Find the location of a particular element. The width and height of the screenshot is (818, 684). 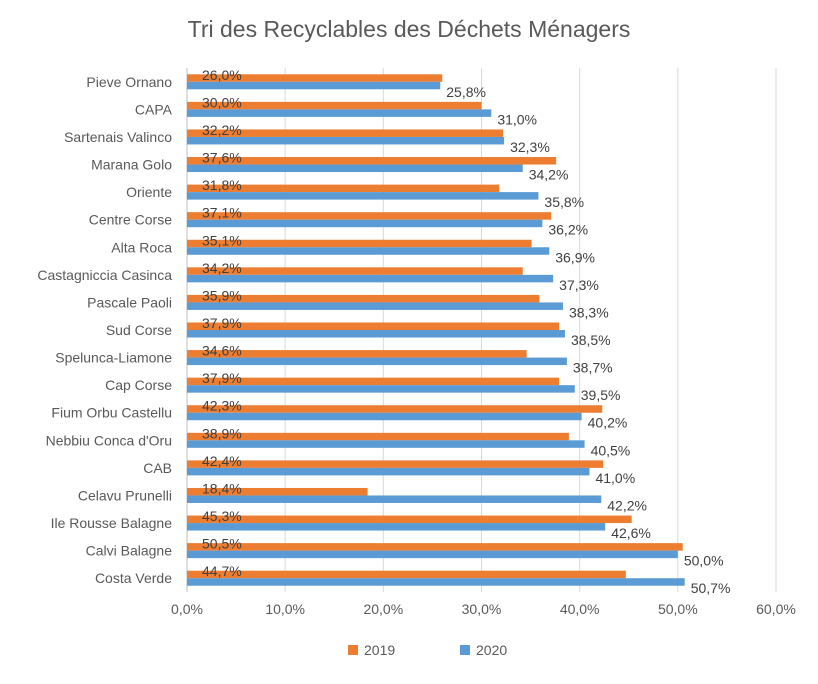

data-label-2019: 42,3% is located at coordinates (222, 406).